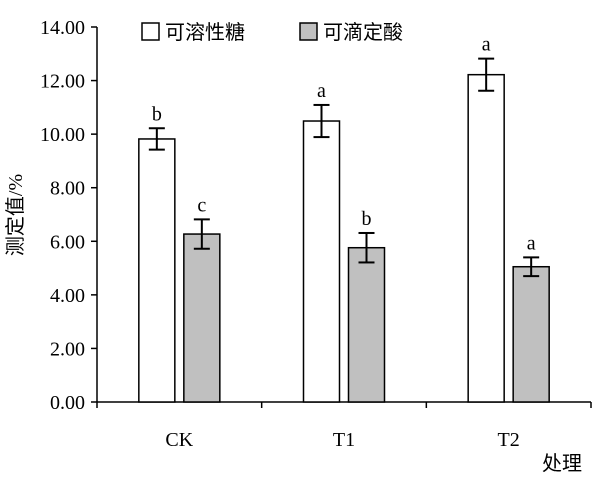 The image size is (605, 478). What do you see at coordinates (67, 349) in the screenshot?
I see `y-tick-label: 2.00` at bounding box center [67, 349].